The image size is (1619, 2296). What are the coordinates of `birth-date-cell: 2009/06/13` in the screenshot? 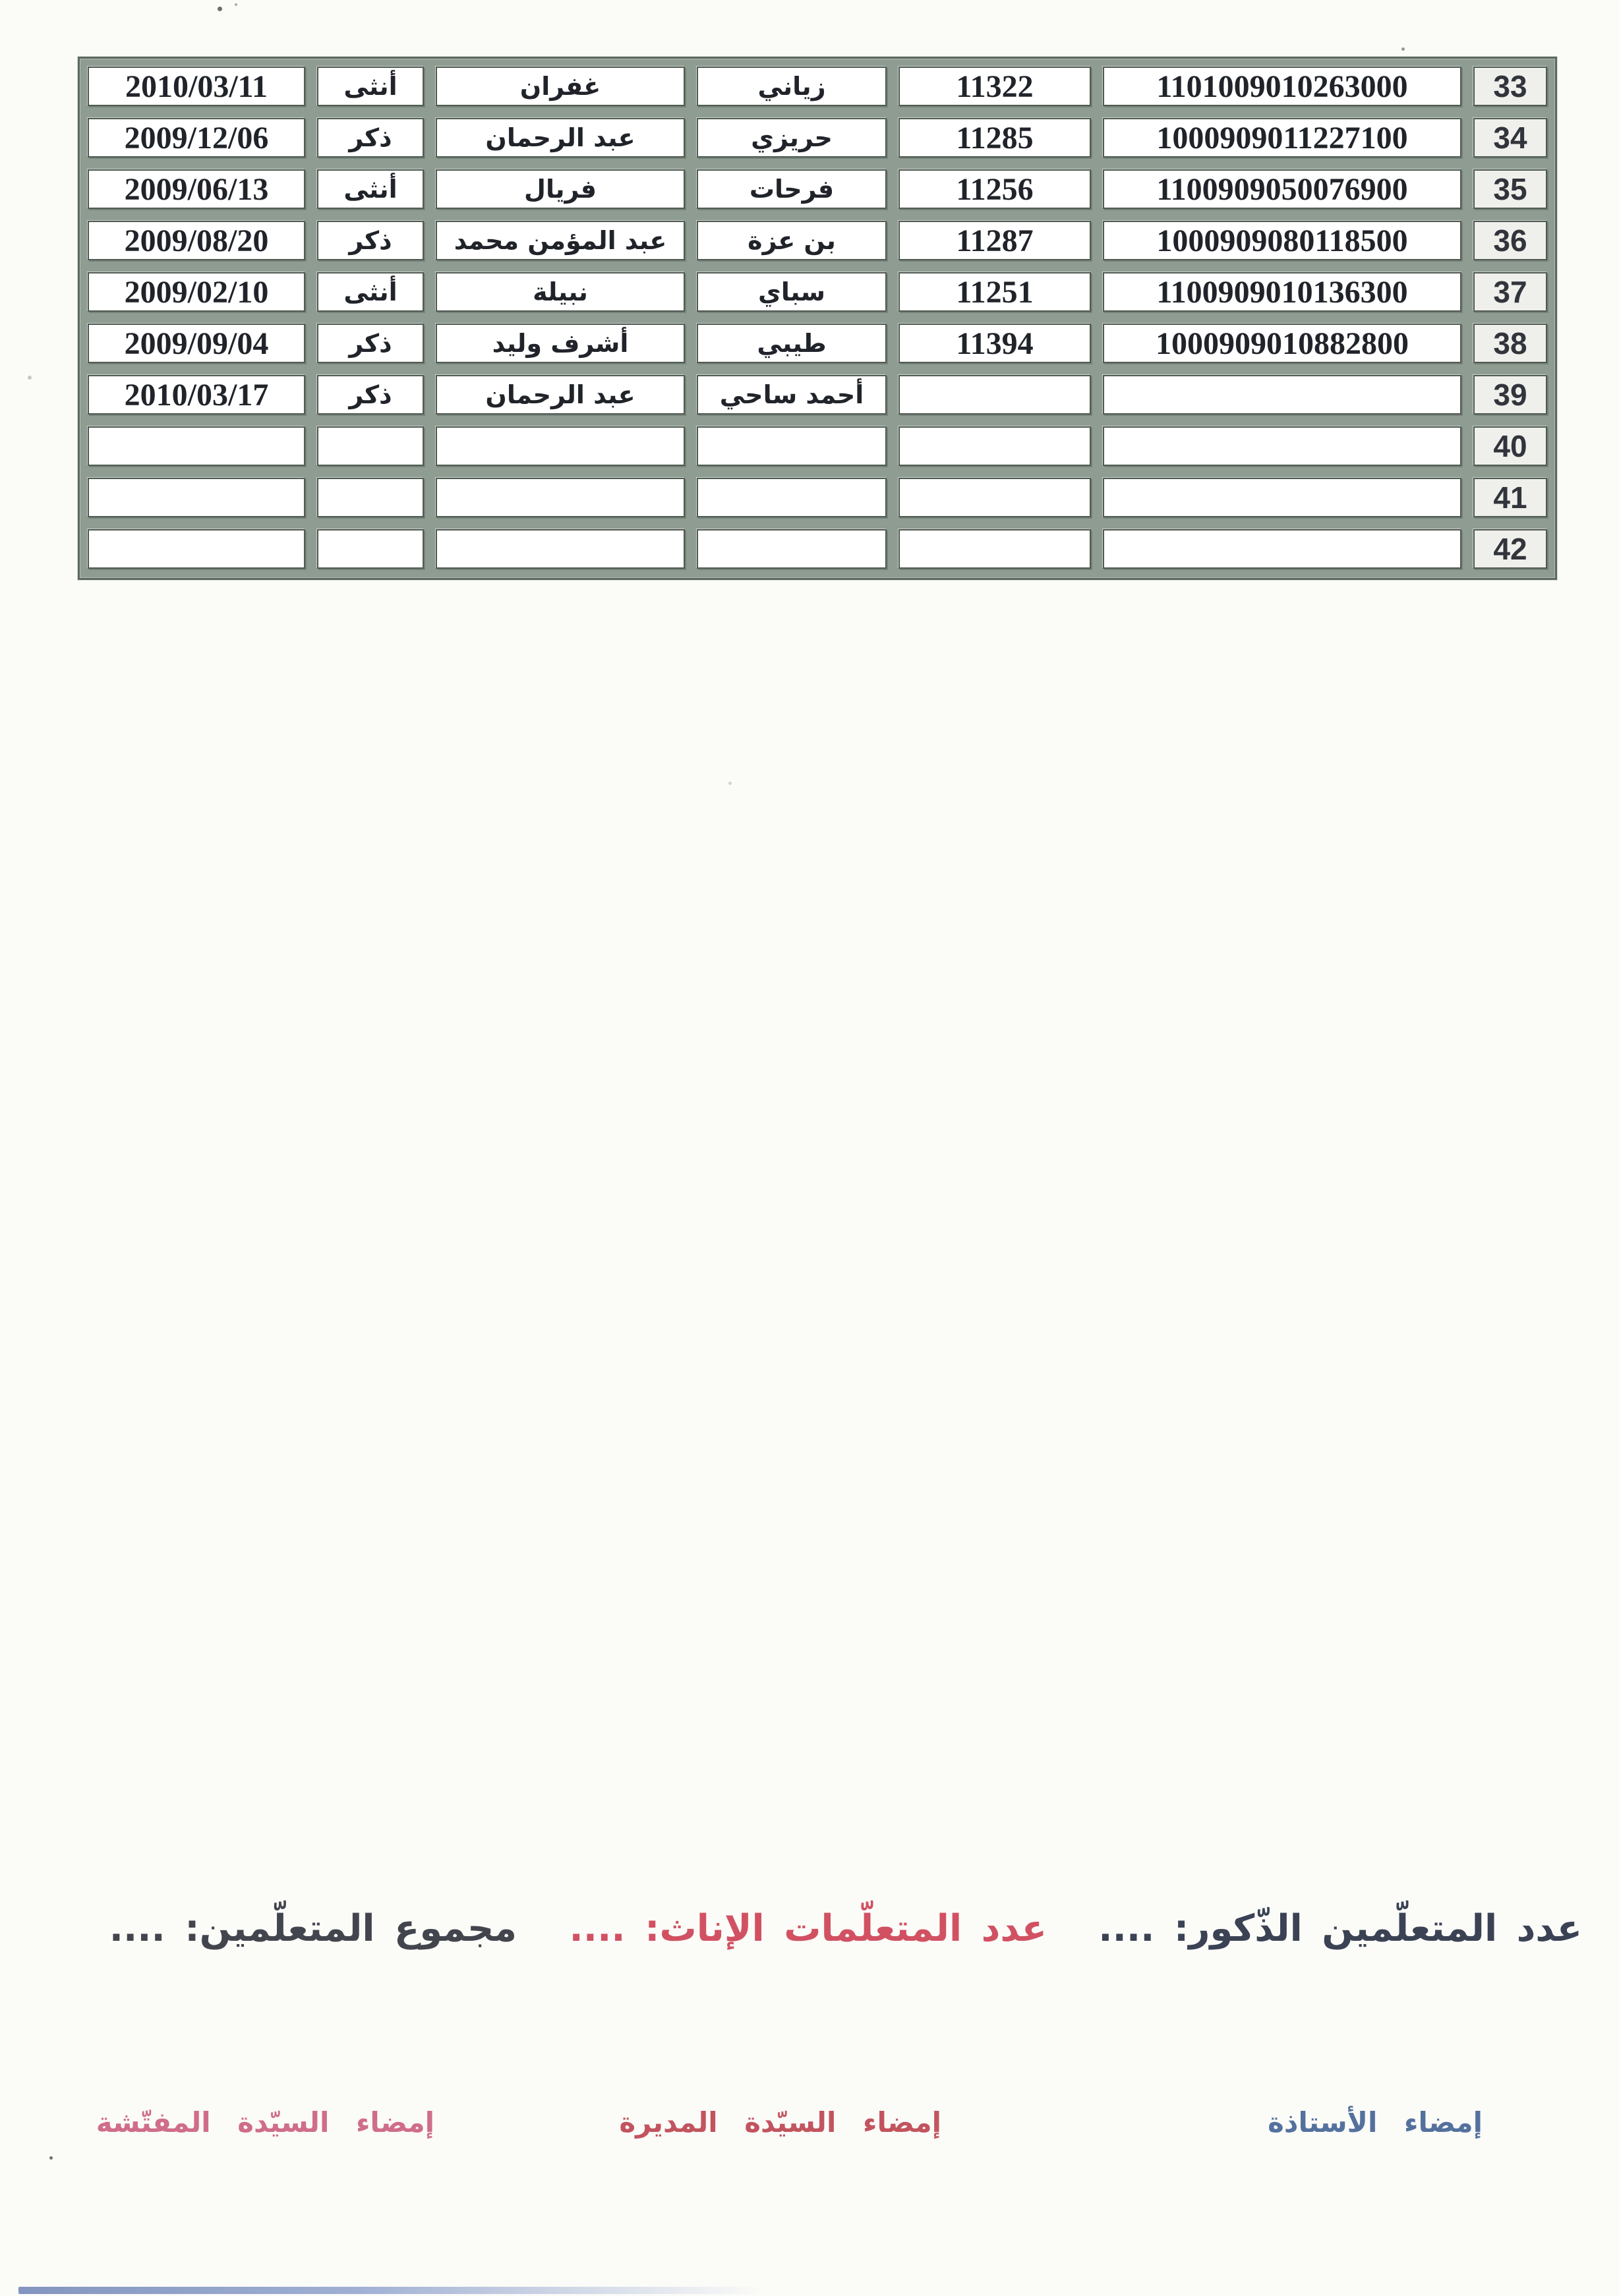 It's located at (197, 189).